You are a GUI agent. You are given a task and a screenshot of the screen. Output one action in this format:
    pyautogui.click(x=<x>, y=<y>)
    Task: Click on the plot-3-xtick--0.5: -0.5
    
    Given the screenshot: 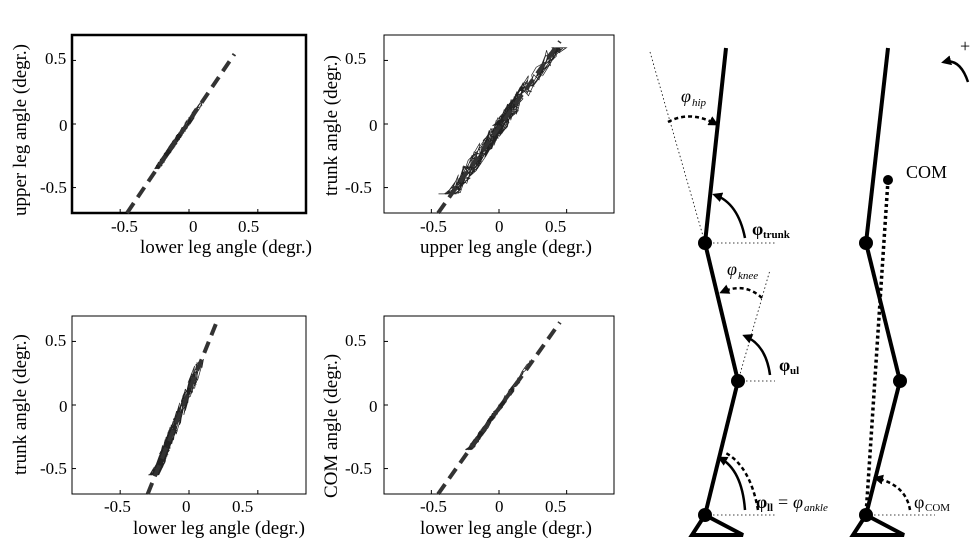 What is the action you would take?
    pyautogui.click(x=117, y=506)
    